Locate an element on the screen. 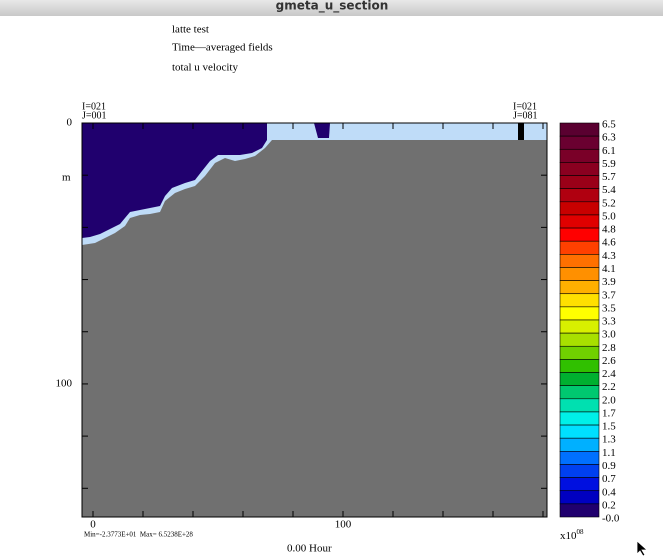 Image resolution: width=663 pixels, height=556 pixels. colorbar-label: 0.4 is located at coordinates (609, 492).